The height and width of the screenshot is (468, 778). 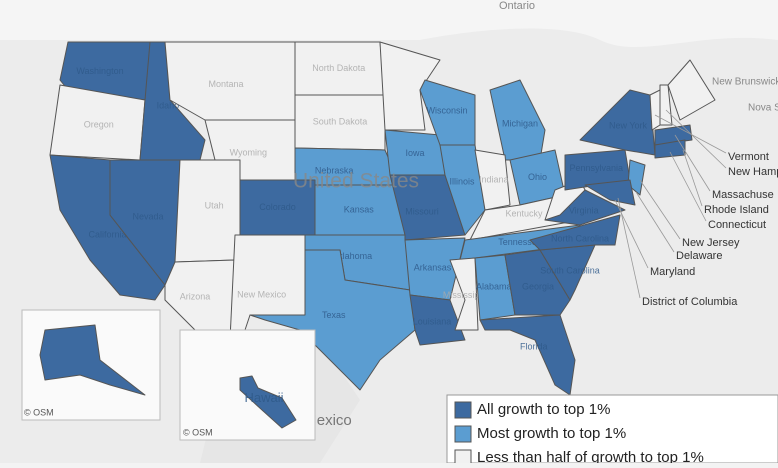 What do you see at coordinates (359, 209) in the screenshot?
I see `state-label: Kansas` at bounding box center [359, 209].